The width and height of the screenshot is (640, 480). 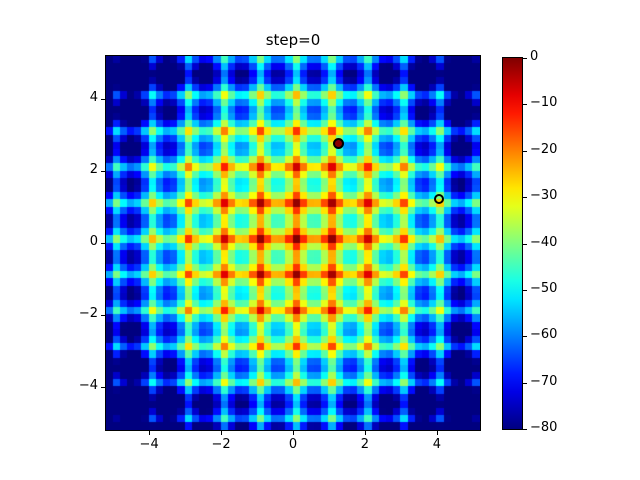 I want to click on colorbar-tick-label: −40, so click(x=544, y=242).